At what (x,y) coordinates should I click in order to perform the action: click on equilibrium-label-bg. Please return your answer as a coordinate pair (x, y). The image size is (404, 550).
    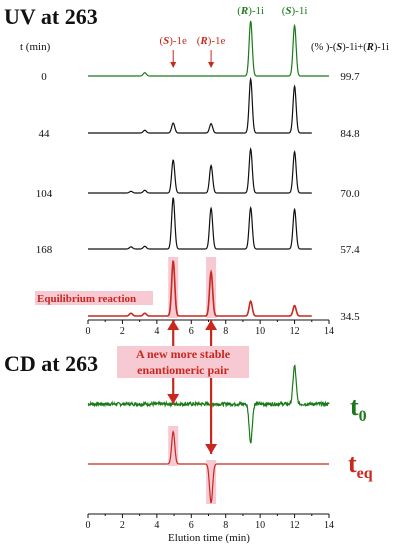
    Looking at the image, I should click on (94, 298).